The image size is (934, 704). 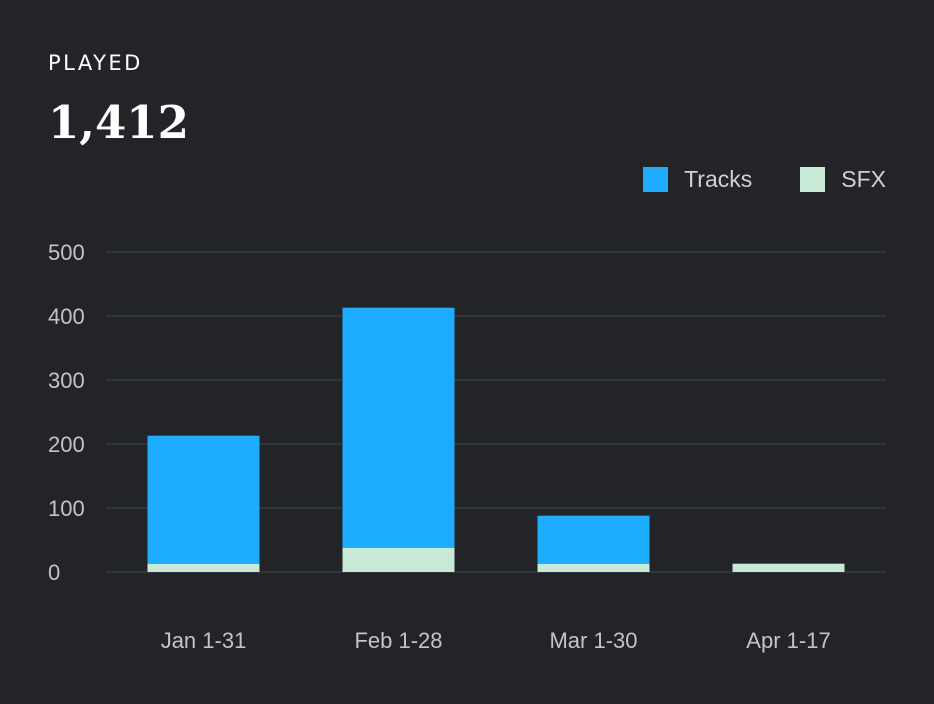 I want to click on y-tick-label-100: 100, so click(x=66, y=508).